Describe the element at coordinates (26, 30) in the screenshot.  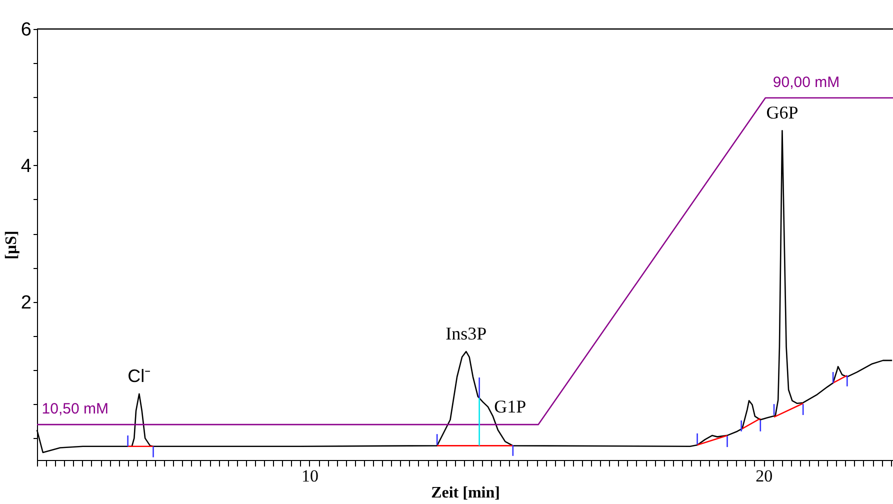
I see `y-tick-label: 6` at that location.